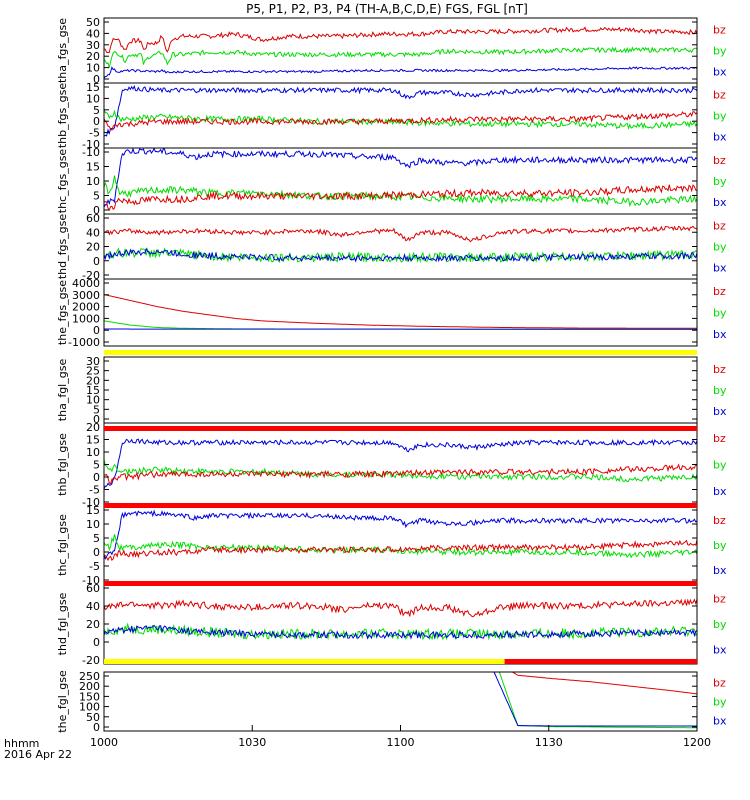 The width and height of the screenshot is (750, 800). I want to click on series-by-thc_fgs_gse, so click(400, 191).